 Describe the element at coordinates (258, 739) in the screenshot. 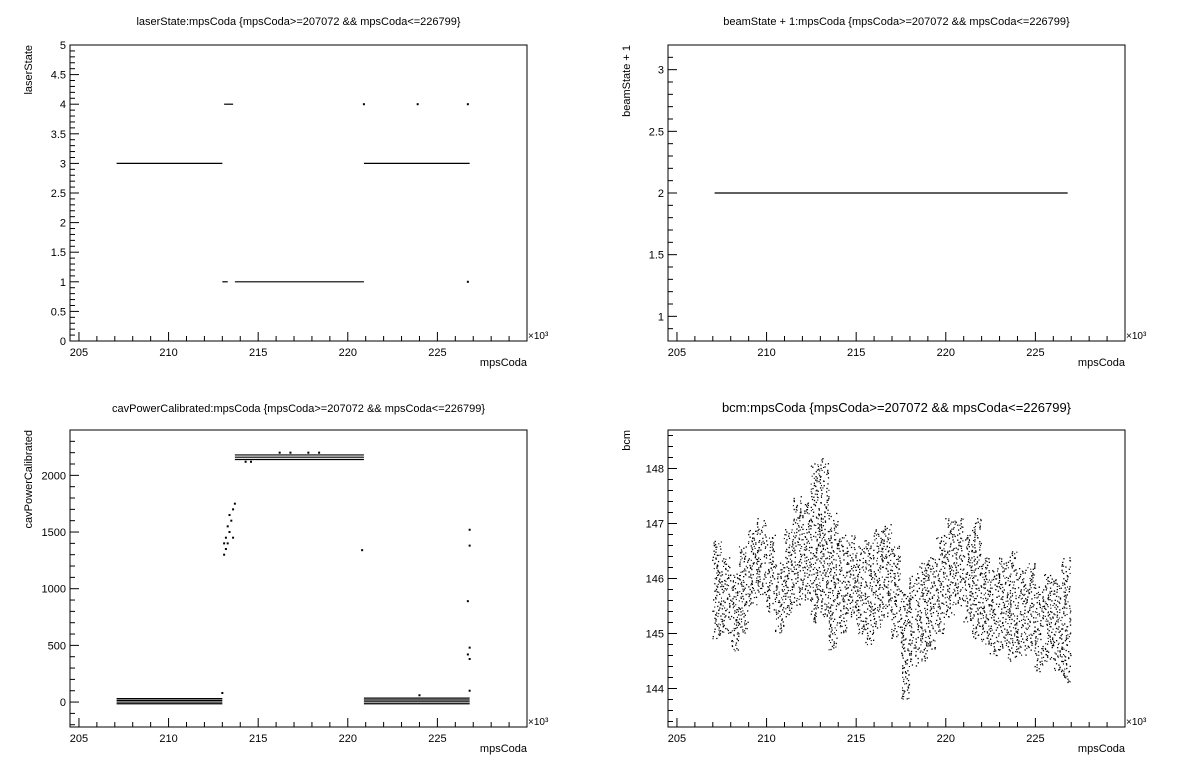

I see `x-tick-label: 215` at that location.